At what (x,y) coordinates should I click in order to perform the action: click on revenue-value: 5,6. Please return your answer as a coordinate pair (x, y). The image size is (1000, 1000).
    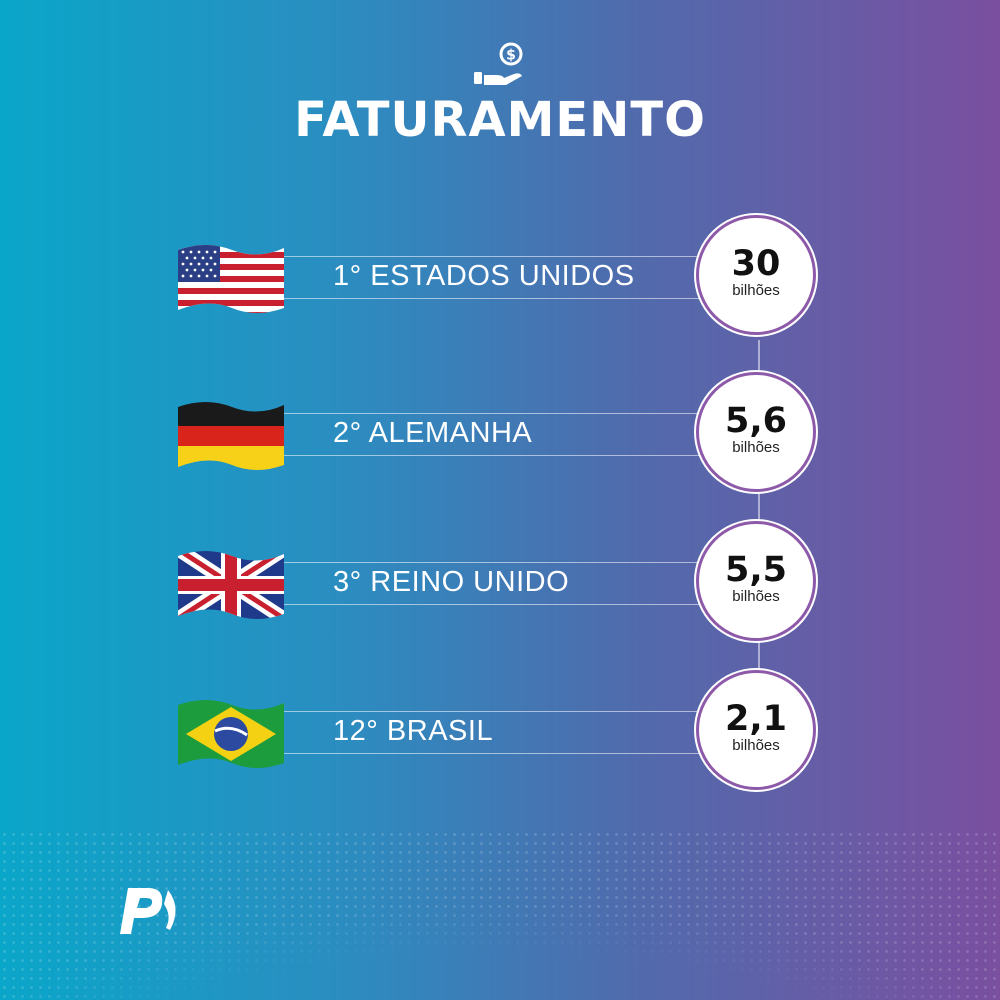
    Looking at the image, I should click on (755, 421).